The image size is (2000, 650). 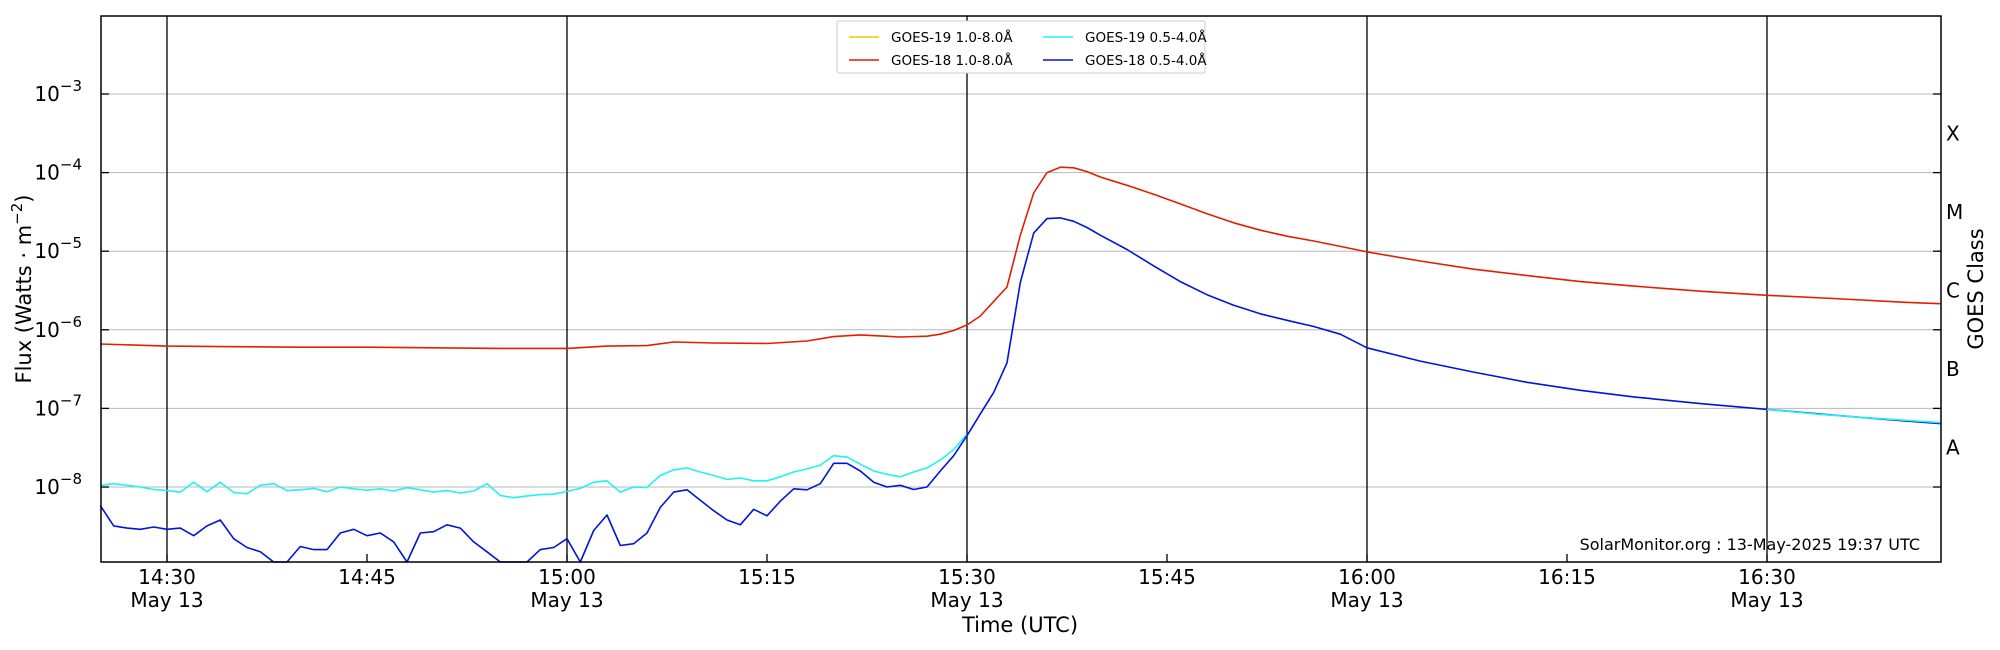 I want to click on x-tick-label-0: 14:30, so click(x=167, y=577).